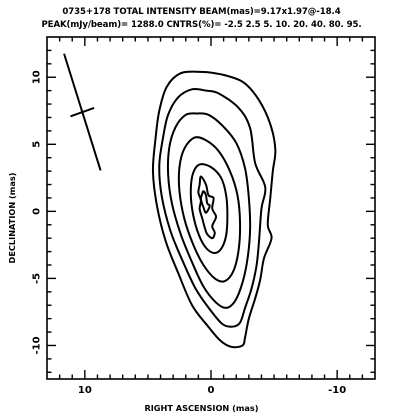  What do you see at coordinates (85, 390) in the screenshot?
I see `x-tick-label: 10` at bounding box center [85, 390].